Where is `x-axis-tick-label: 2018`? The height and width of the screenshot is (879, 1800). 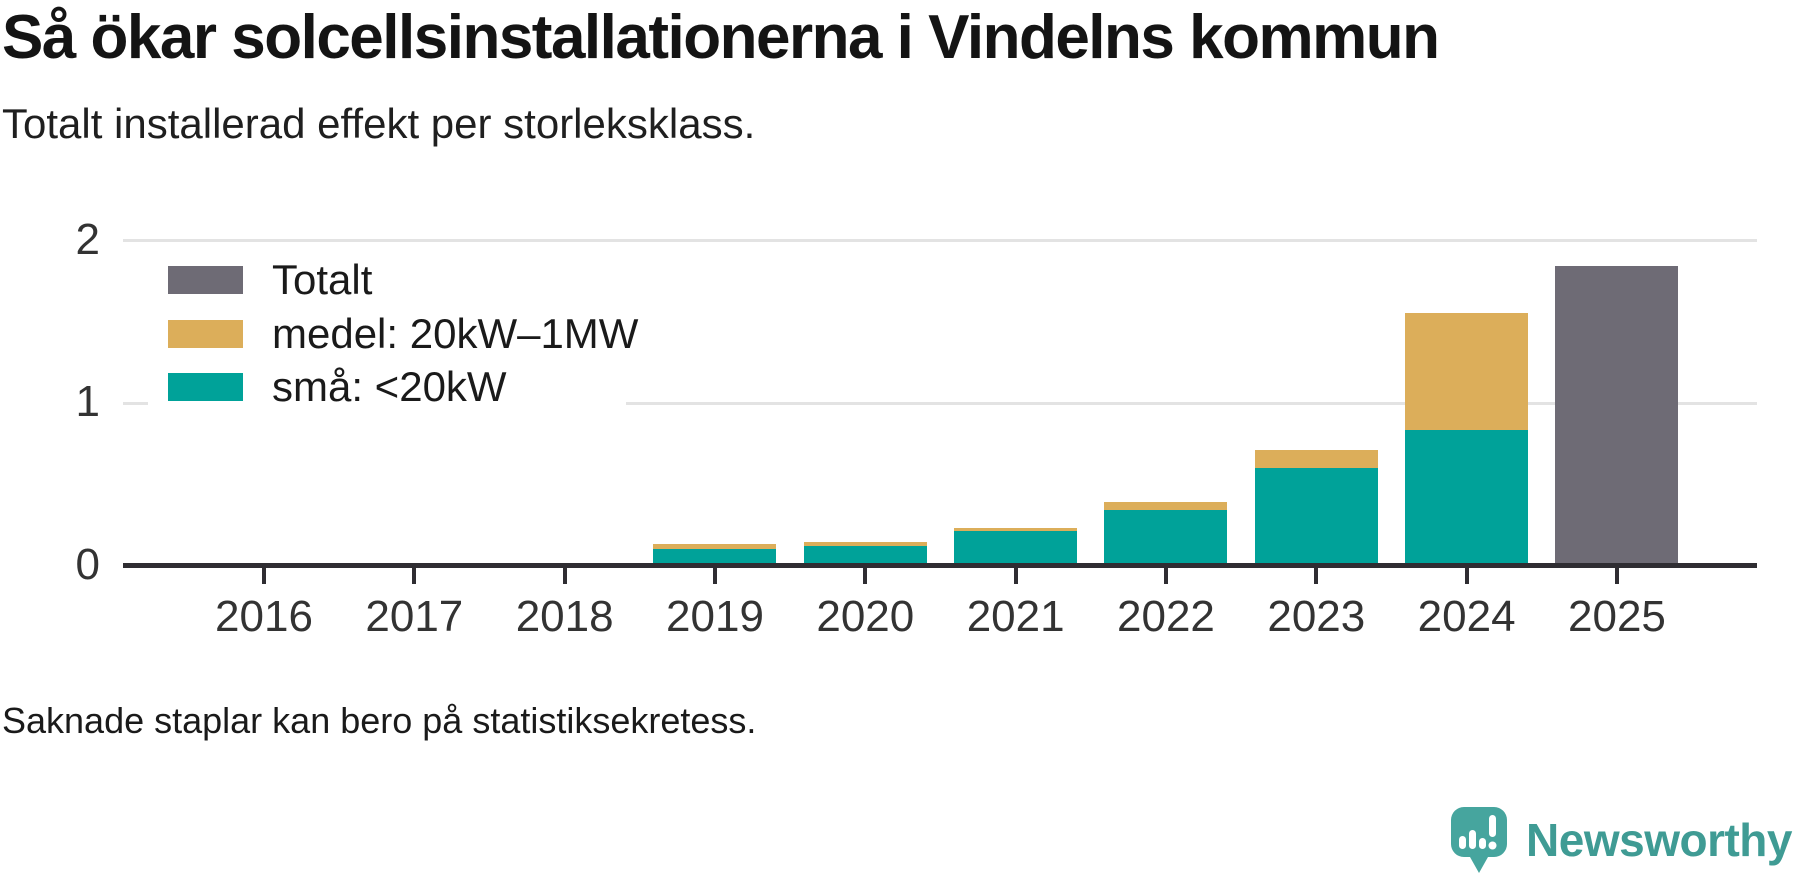 x-axis-tick-label: 2018 is located at coordinates (564, 616).